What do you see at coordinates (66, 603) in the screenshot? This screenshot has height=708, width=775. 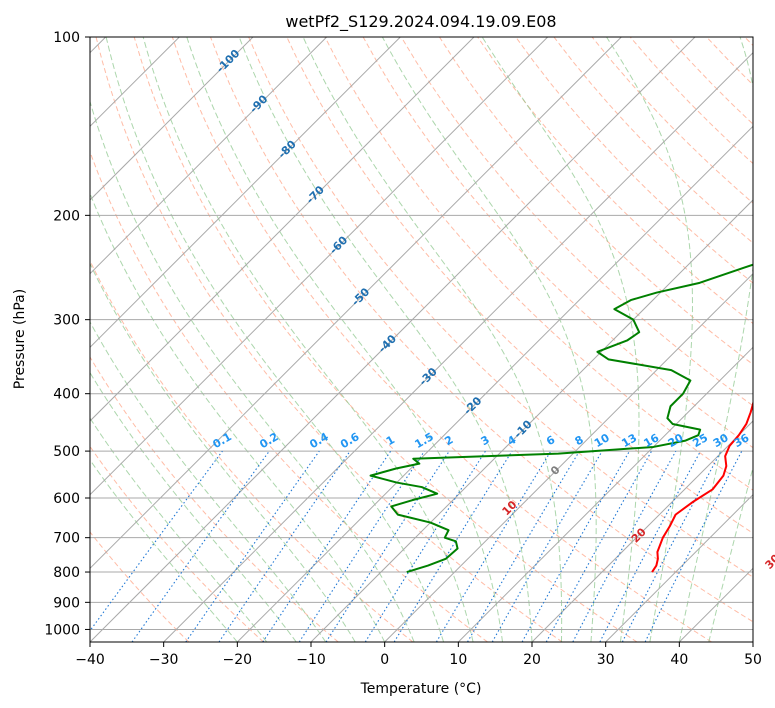 I see `y-tick-label: 900` at bounding box center [66, 603].